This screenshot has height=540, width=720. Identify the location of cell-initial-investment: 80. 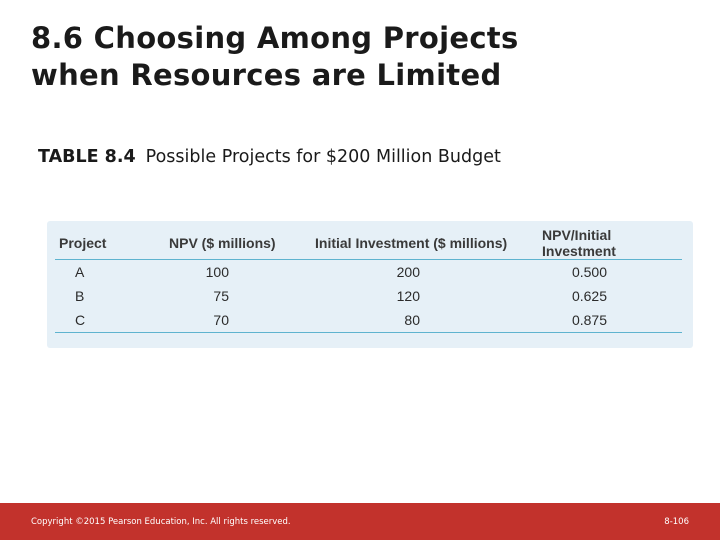
(428, 320).